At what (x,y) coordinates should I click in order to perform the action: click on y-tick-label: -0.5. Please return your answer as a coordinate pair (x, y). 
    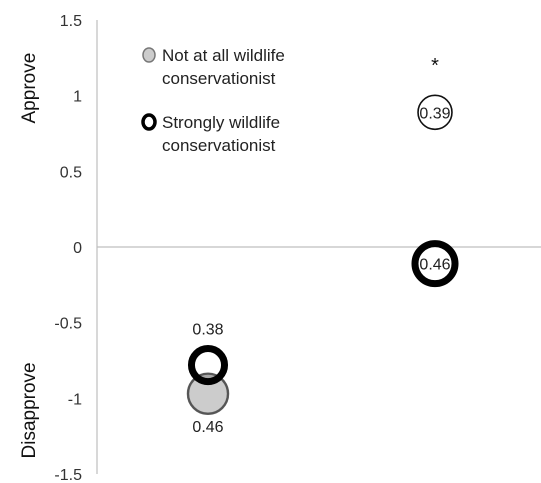
    Looking at the image, I should click on (68, 324).